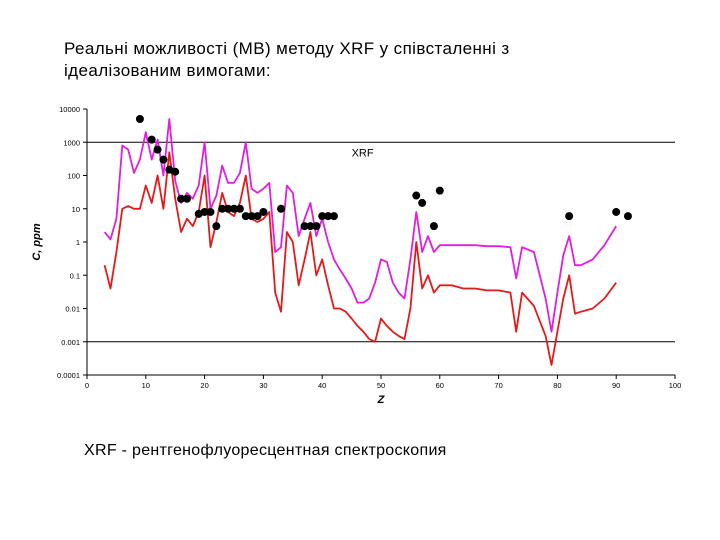 Image resolution: width=720 pixels, height=540 pixels. Describe the element at coordinates (363, 153) in the screenshot. I see `xrf-annotation: XRF` at that location.